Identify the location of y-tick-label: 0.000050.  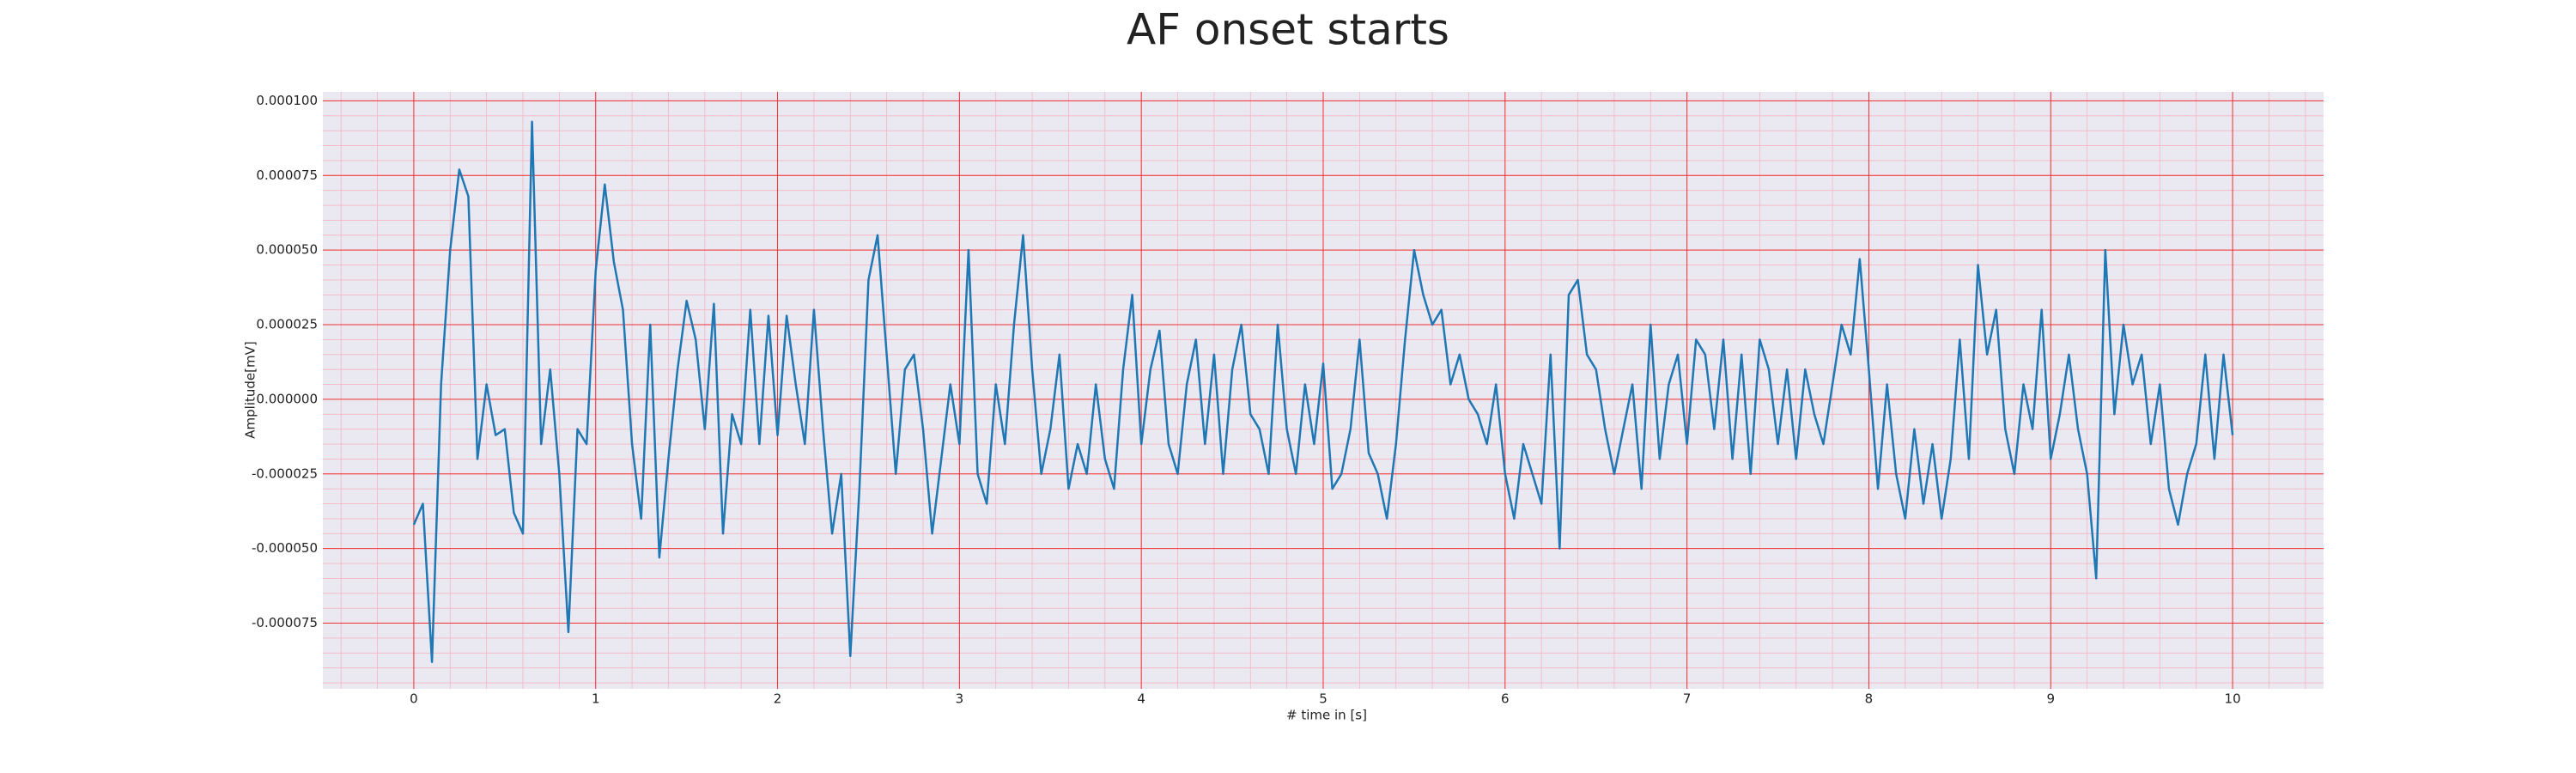
(287, 250).